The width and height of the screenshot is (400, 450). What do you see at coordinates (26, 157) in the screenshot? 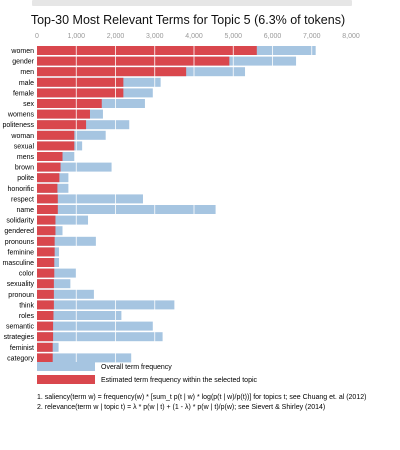
I see `term-label: mens` at bounding box center [26, 157].